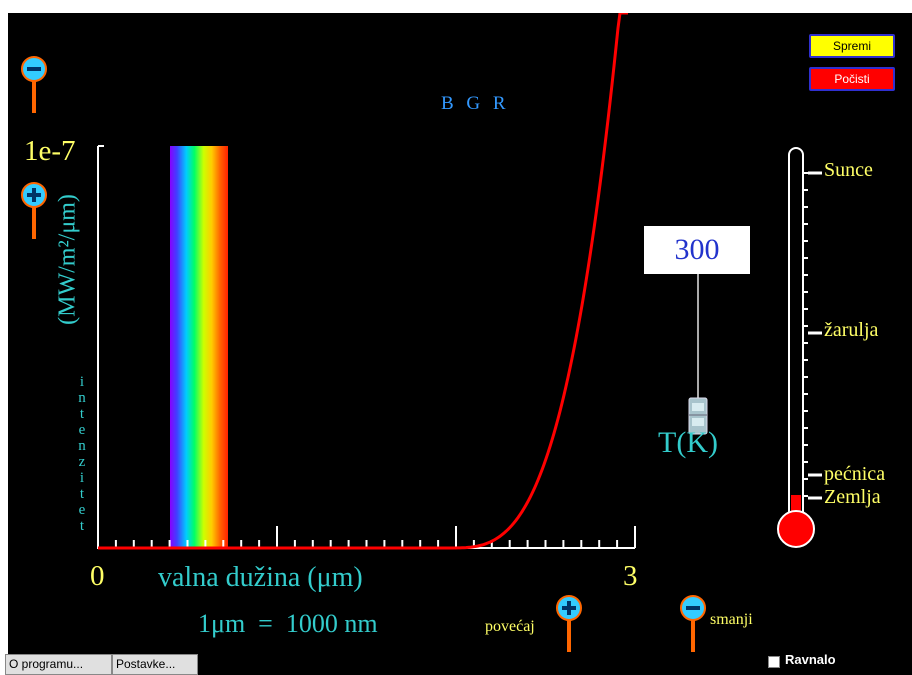 Image resolution: width=912 pixels, height=675 pixels. I want to click on thermometer-icon, so click(799, 347).